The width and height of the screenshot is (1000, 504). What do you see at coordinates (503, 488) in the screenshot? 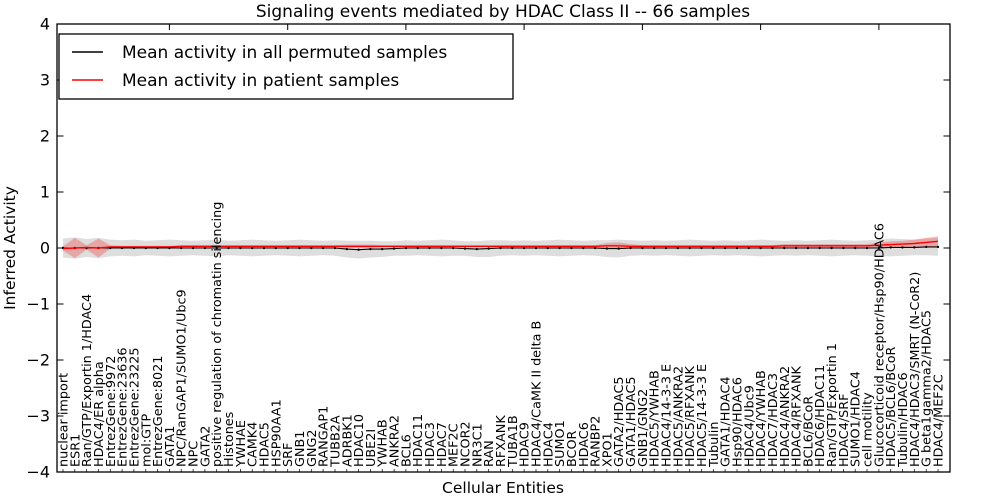
I see `x-axis-label: Cellular Entities` at bounding box center [503, 488].